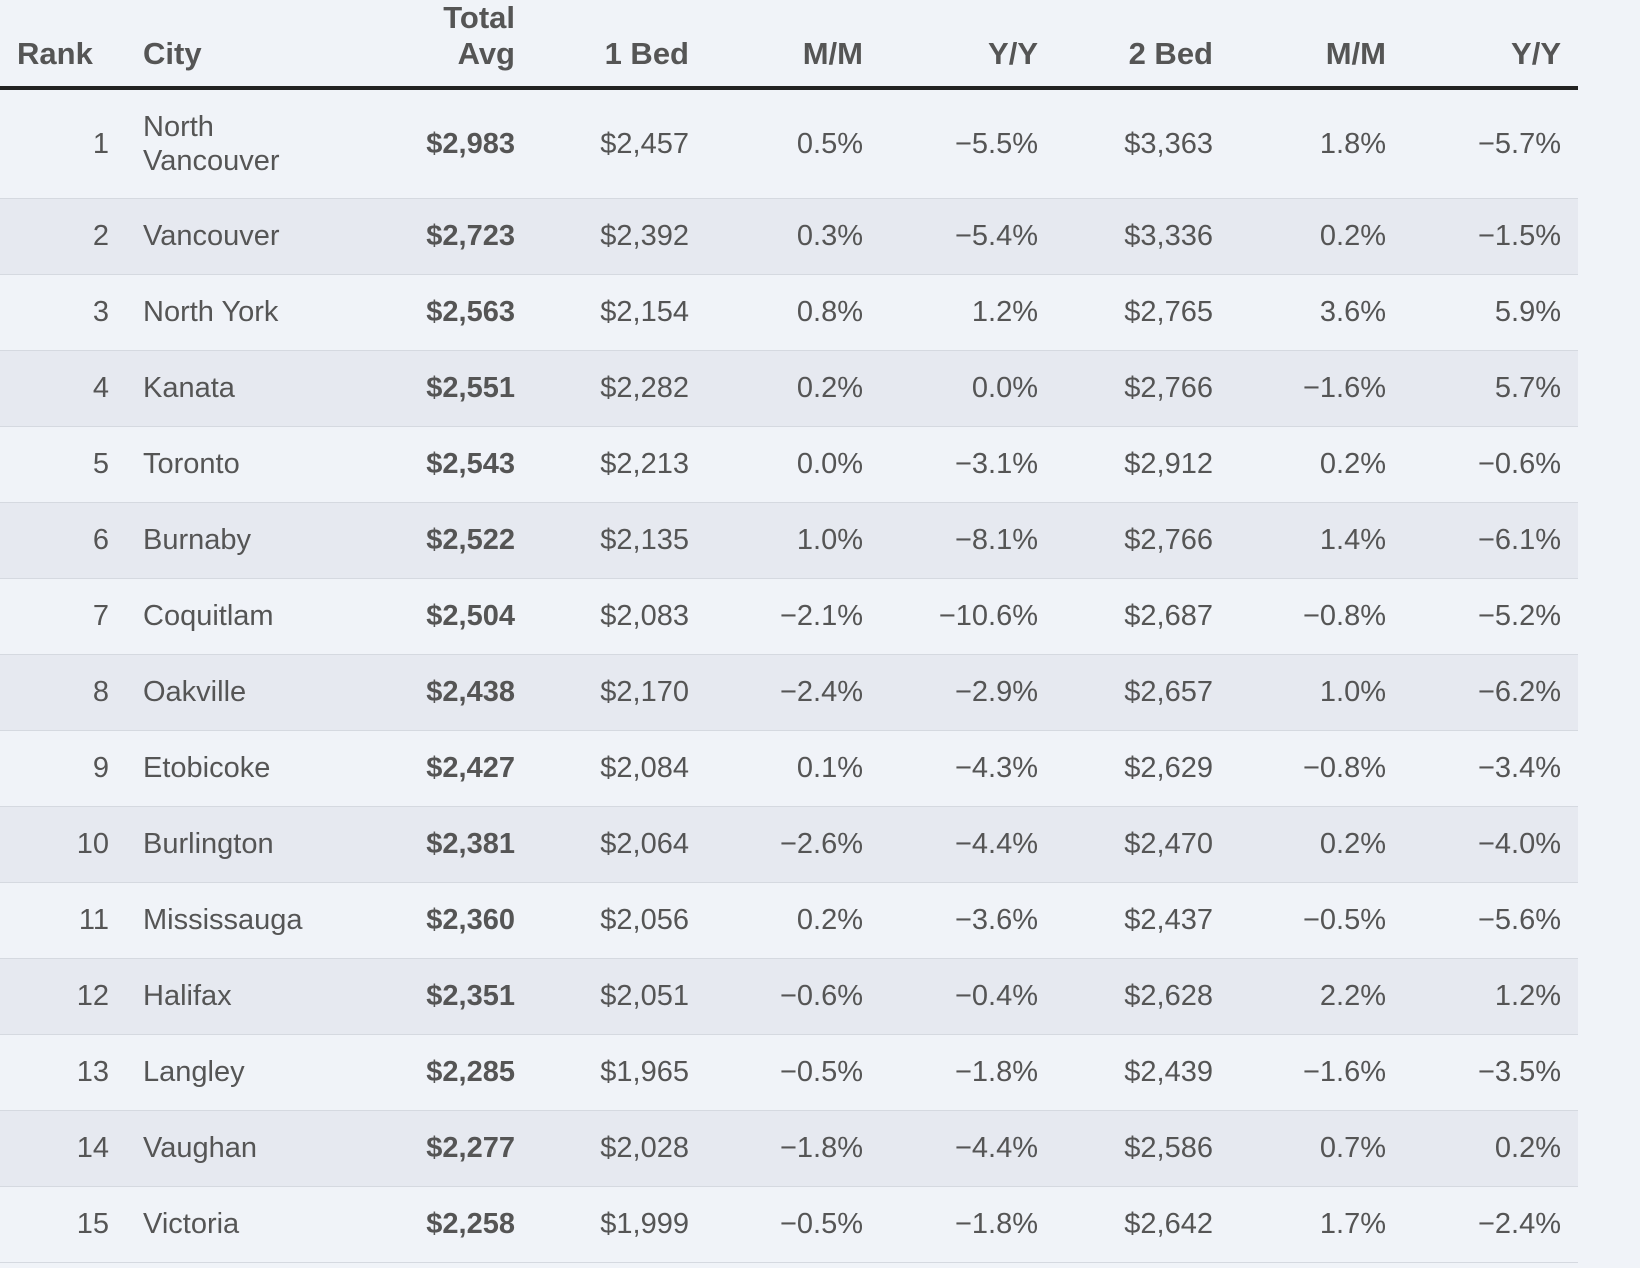 The width and height of the screenshot is (1640, 1268). Describe the element at coordinates (451, 1224) in the screenshot. I see `total-avg-cell: $2,258` at that location.